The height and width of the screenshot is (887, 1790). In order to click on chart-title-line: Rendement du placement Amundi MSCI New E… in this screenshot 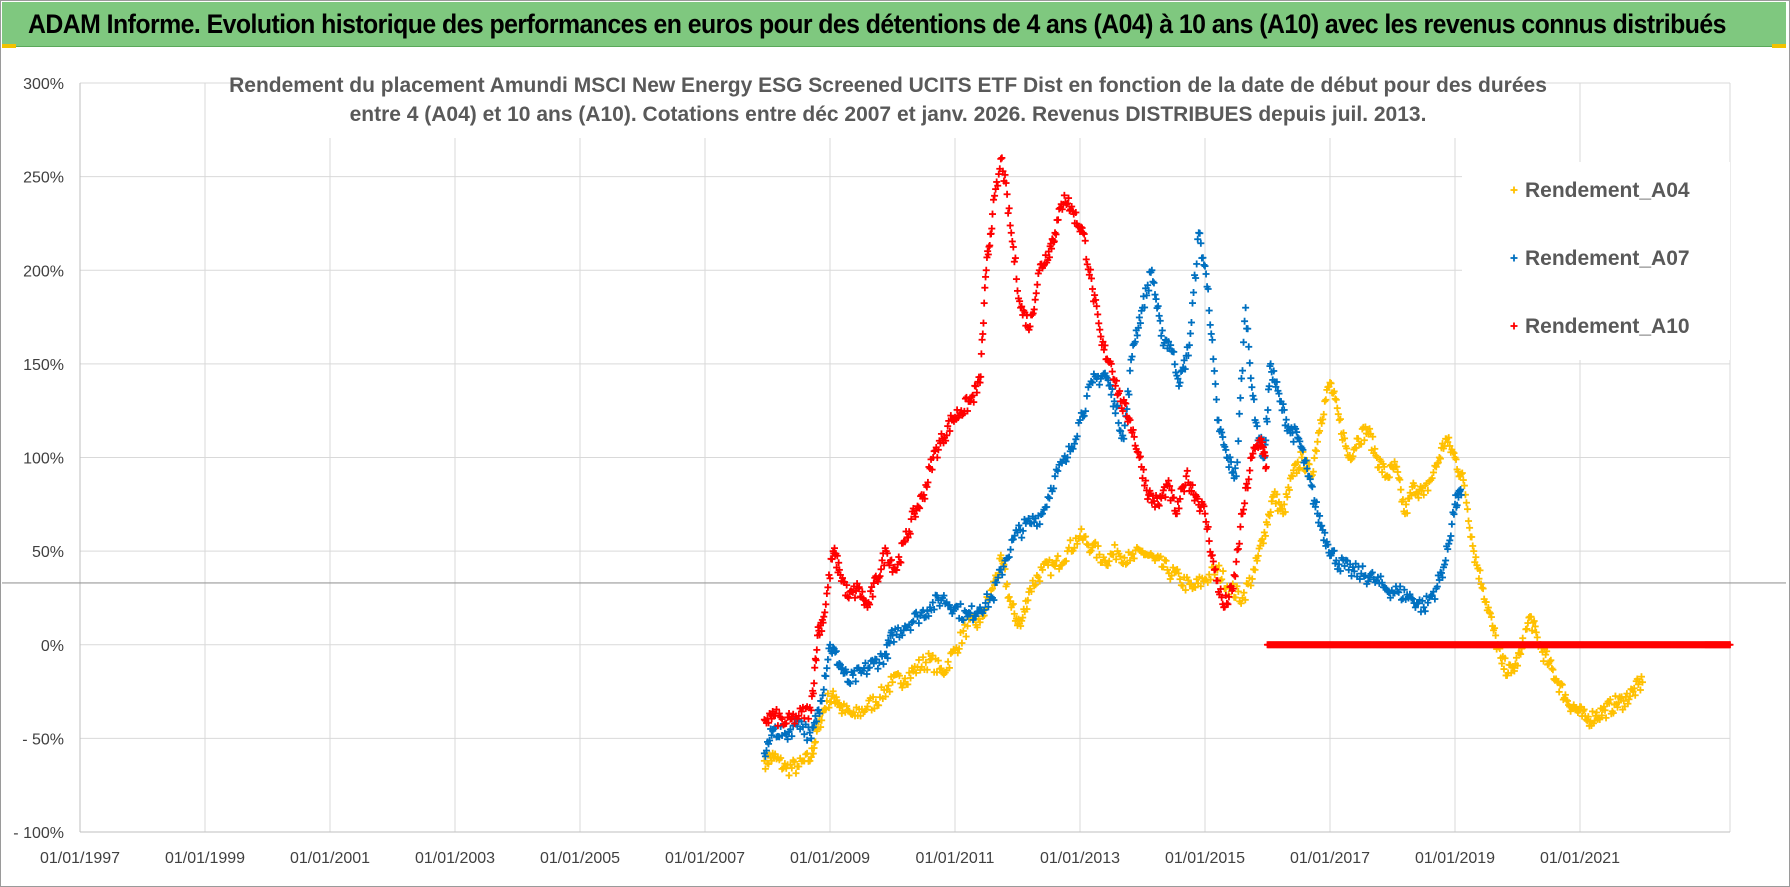, I will do `click(888, 85)`.